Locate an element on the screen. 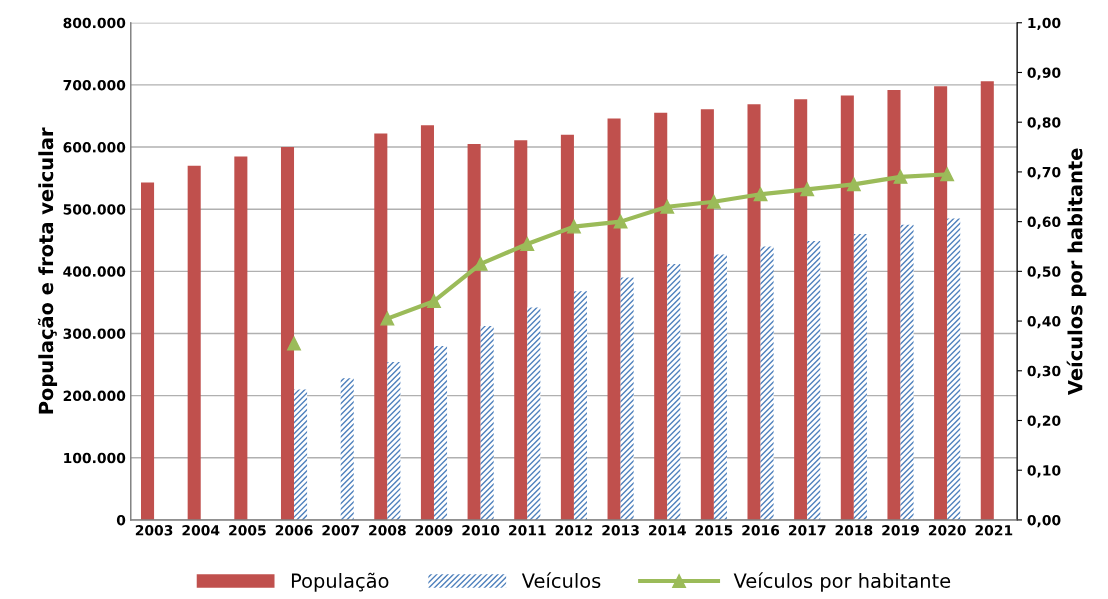 The height and width of the screenshot is (599, 1108). x-tick-label: 2006 is located at coordinates (294, 530).